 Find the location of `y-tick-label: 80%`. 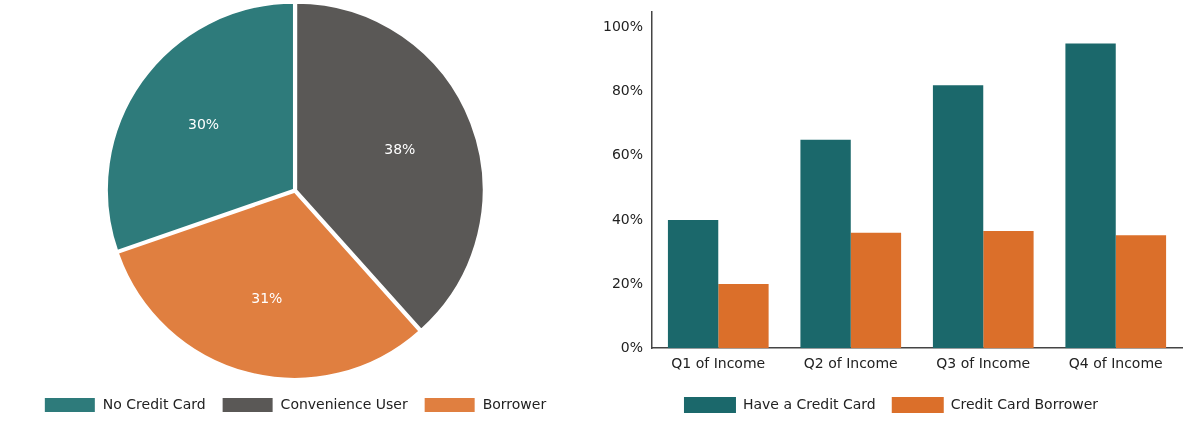

y-tick-label: 80% is located at coordinates (627, 90).